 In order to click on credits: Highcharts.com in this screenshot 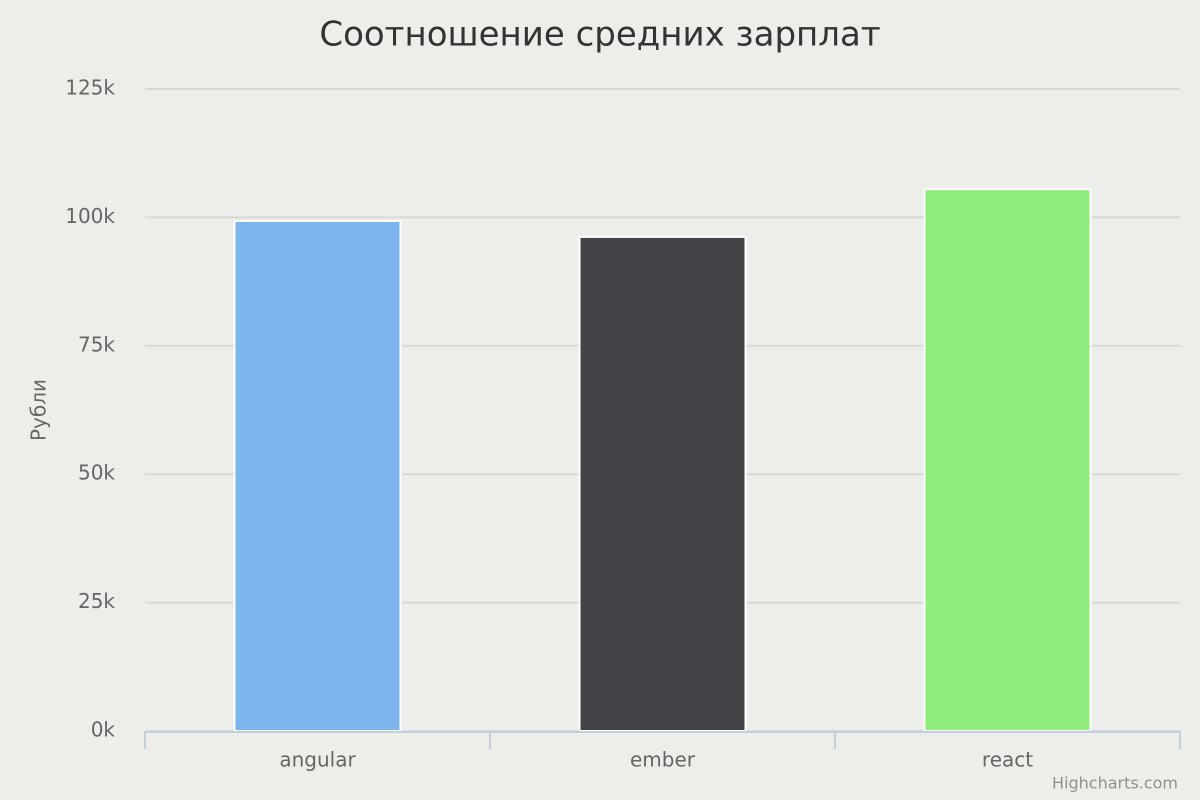, I will do `click(1115, 783)`.